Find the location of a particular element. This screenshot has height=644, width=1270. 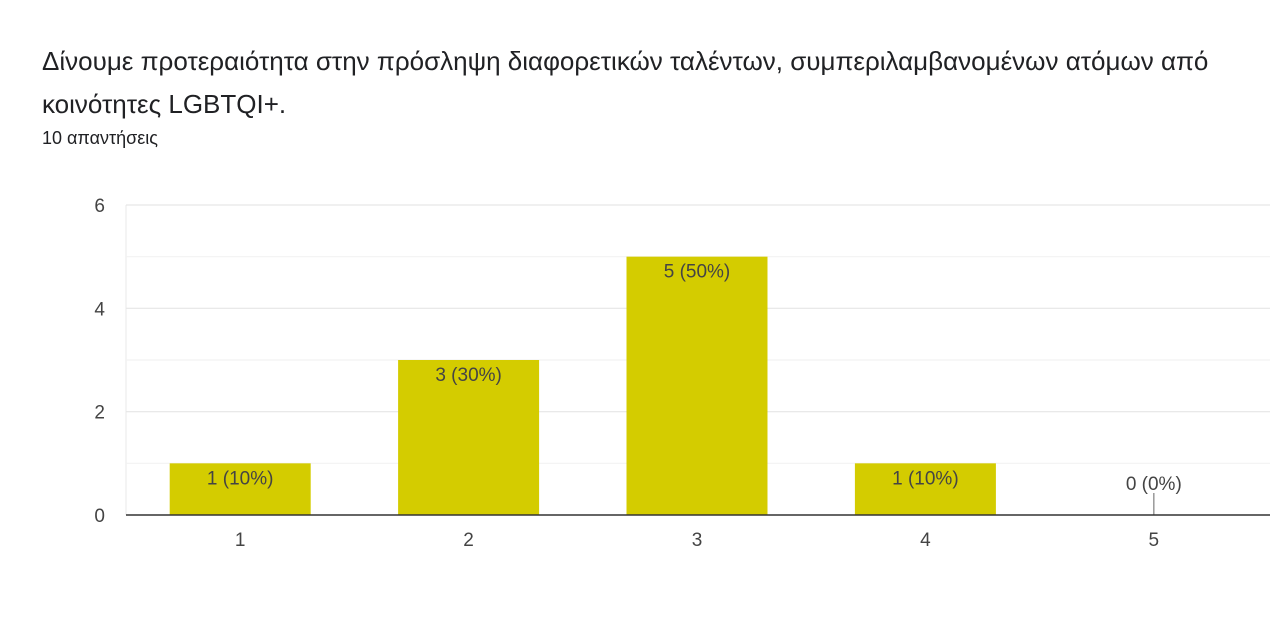

data-label-2: 3 (30%) is located at coordinates (468, 375).